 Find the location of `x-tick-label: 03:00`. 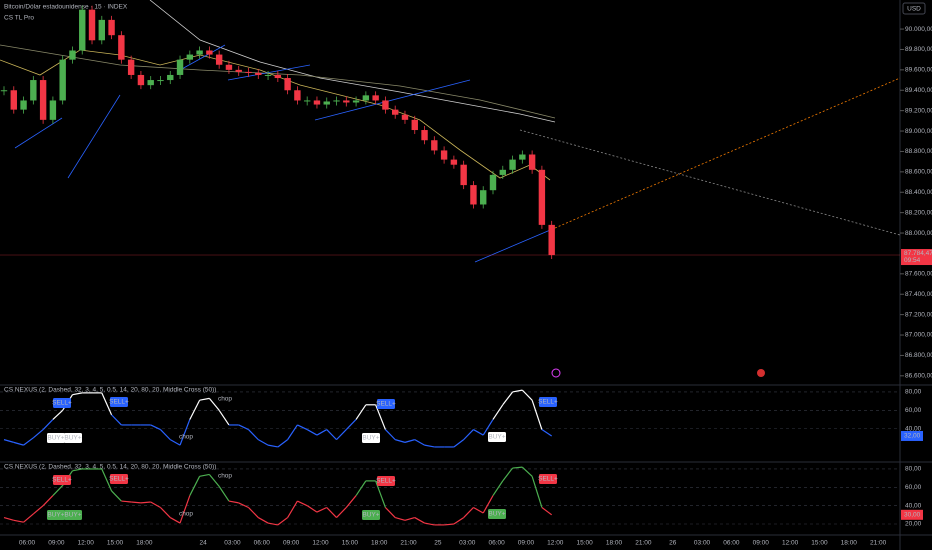

x-tick-label: 03:00 is located at coordinates (232, 543).